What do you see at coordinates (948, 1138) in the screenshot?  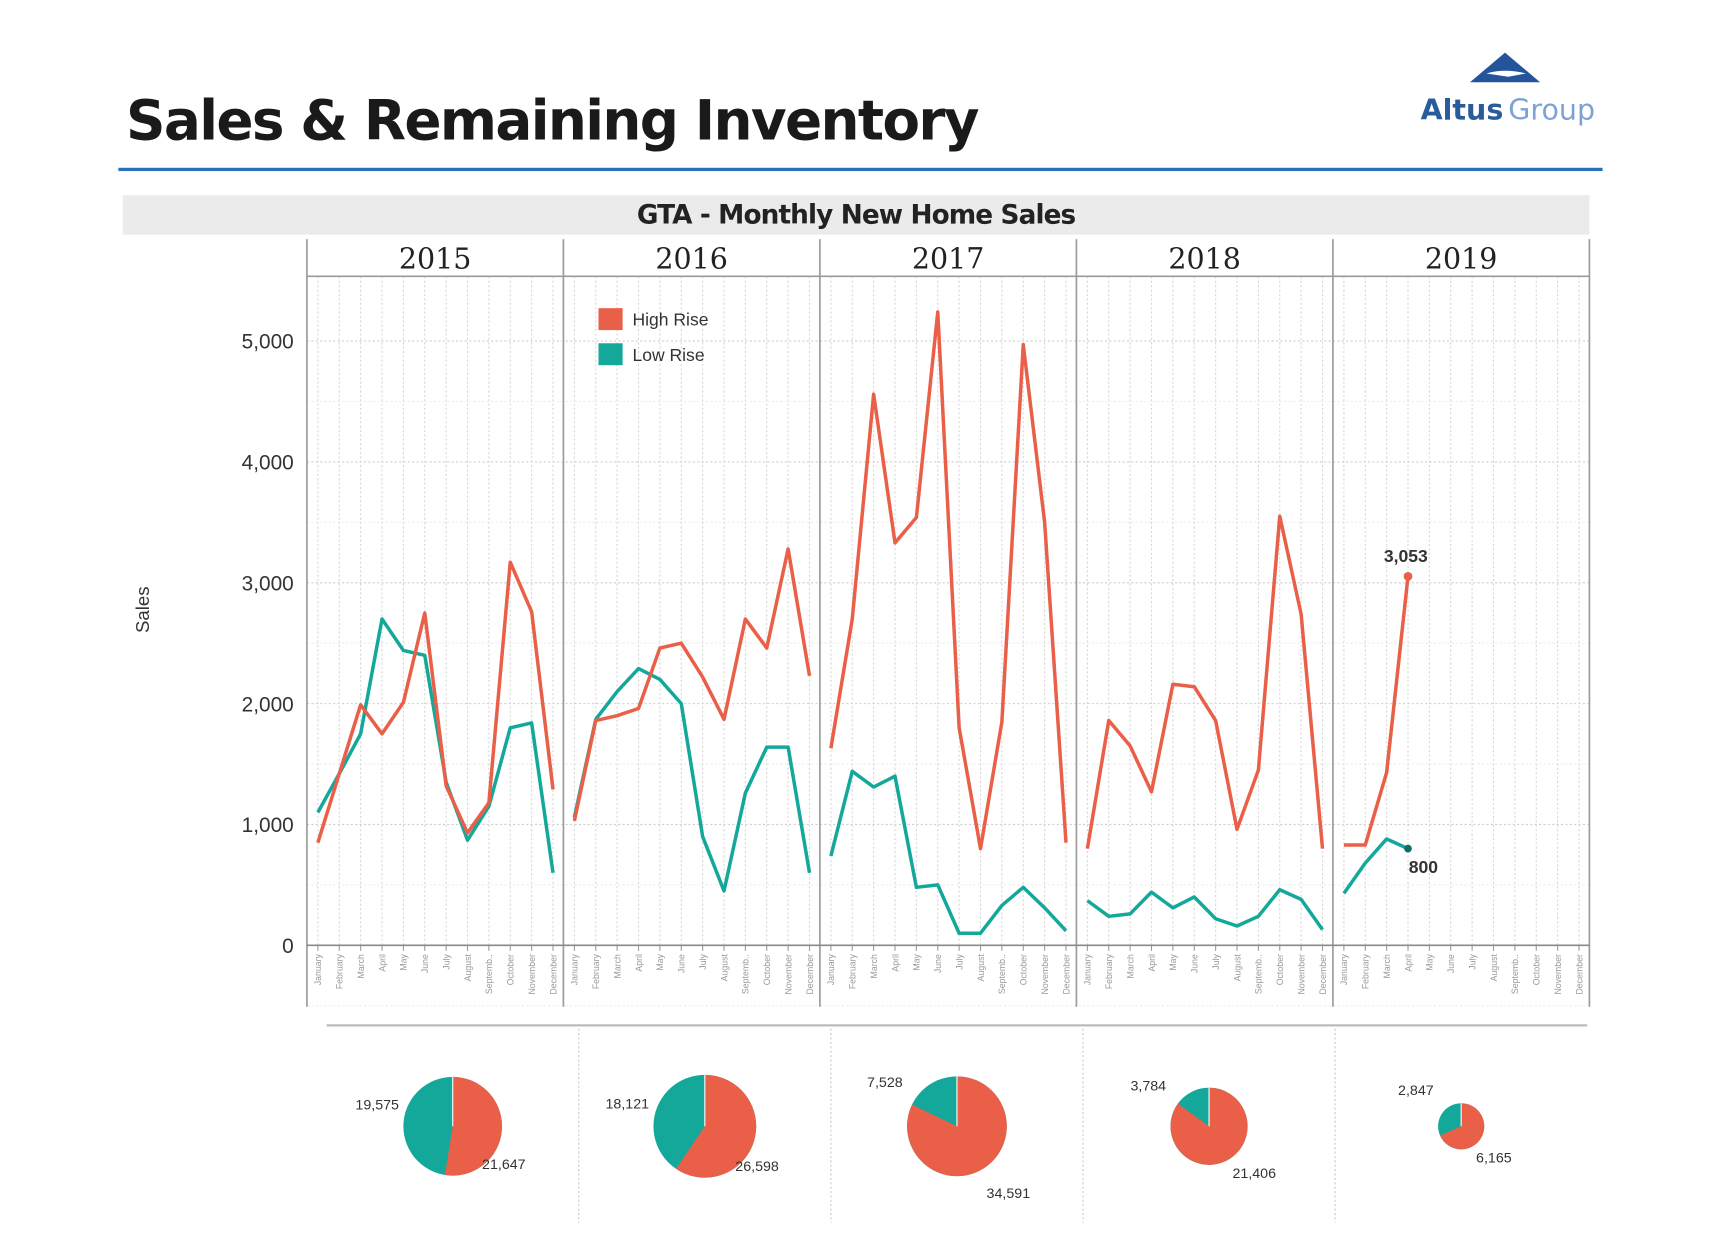 I see `pie-2017: 7,528 34,591` at bounding box center [948, 1138].